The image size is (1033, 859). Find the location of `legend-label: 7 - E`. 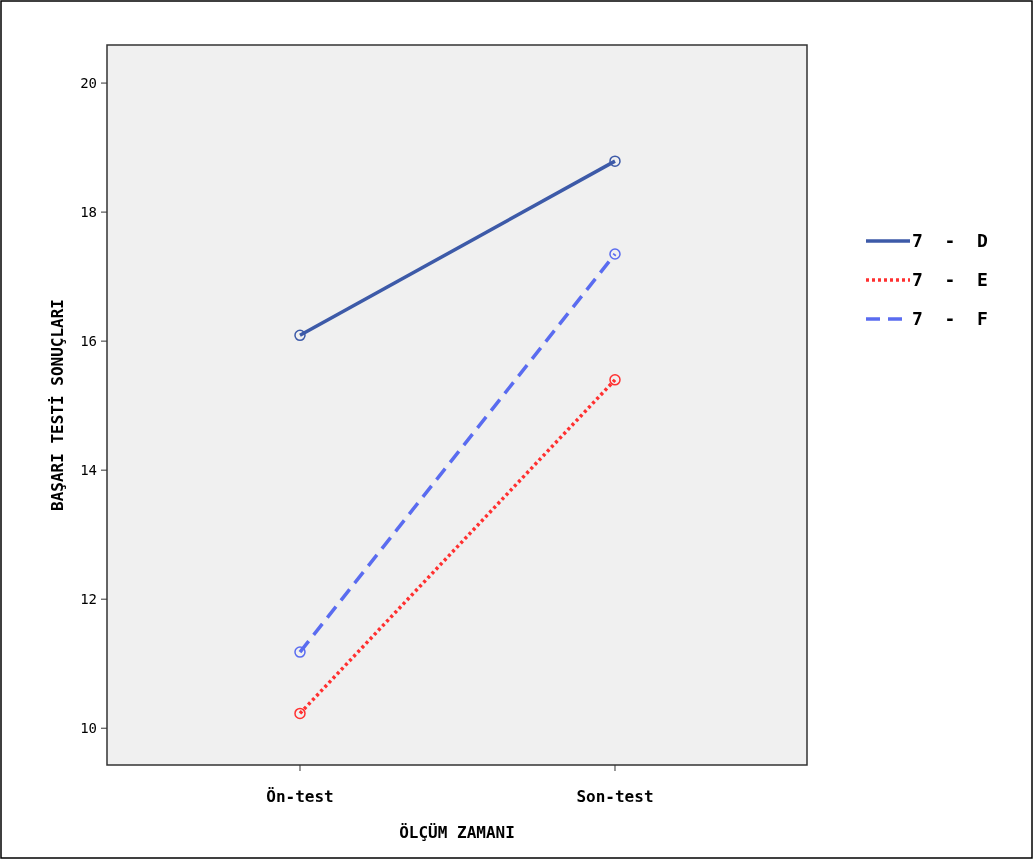

legend-label: 7 - E is located at coordinates (950, 280).